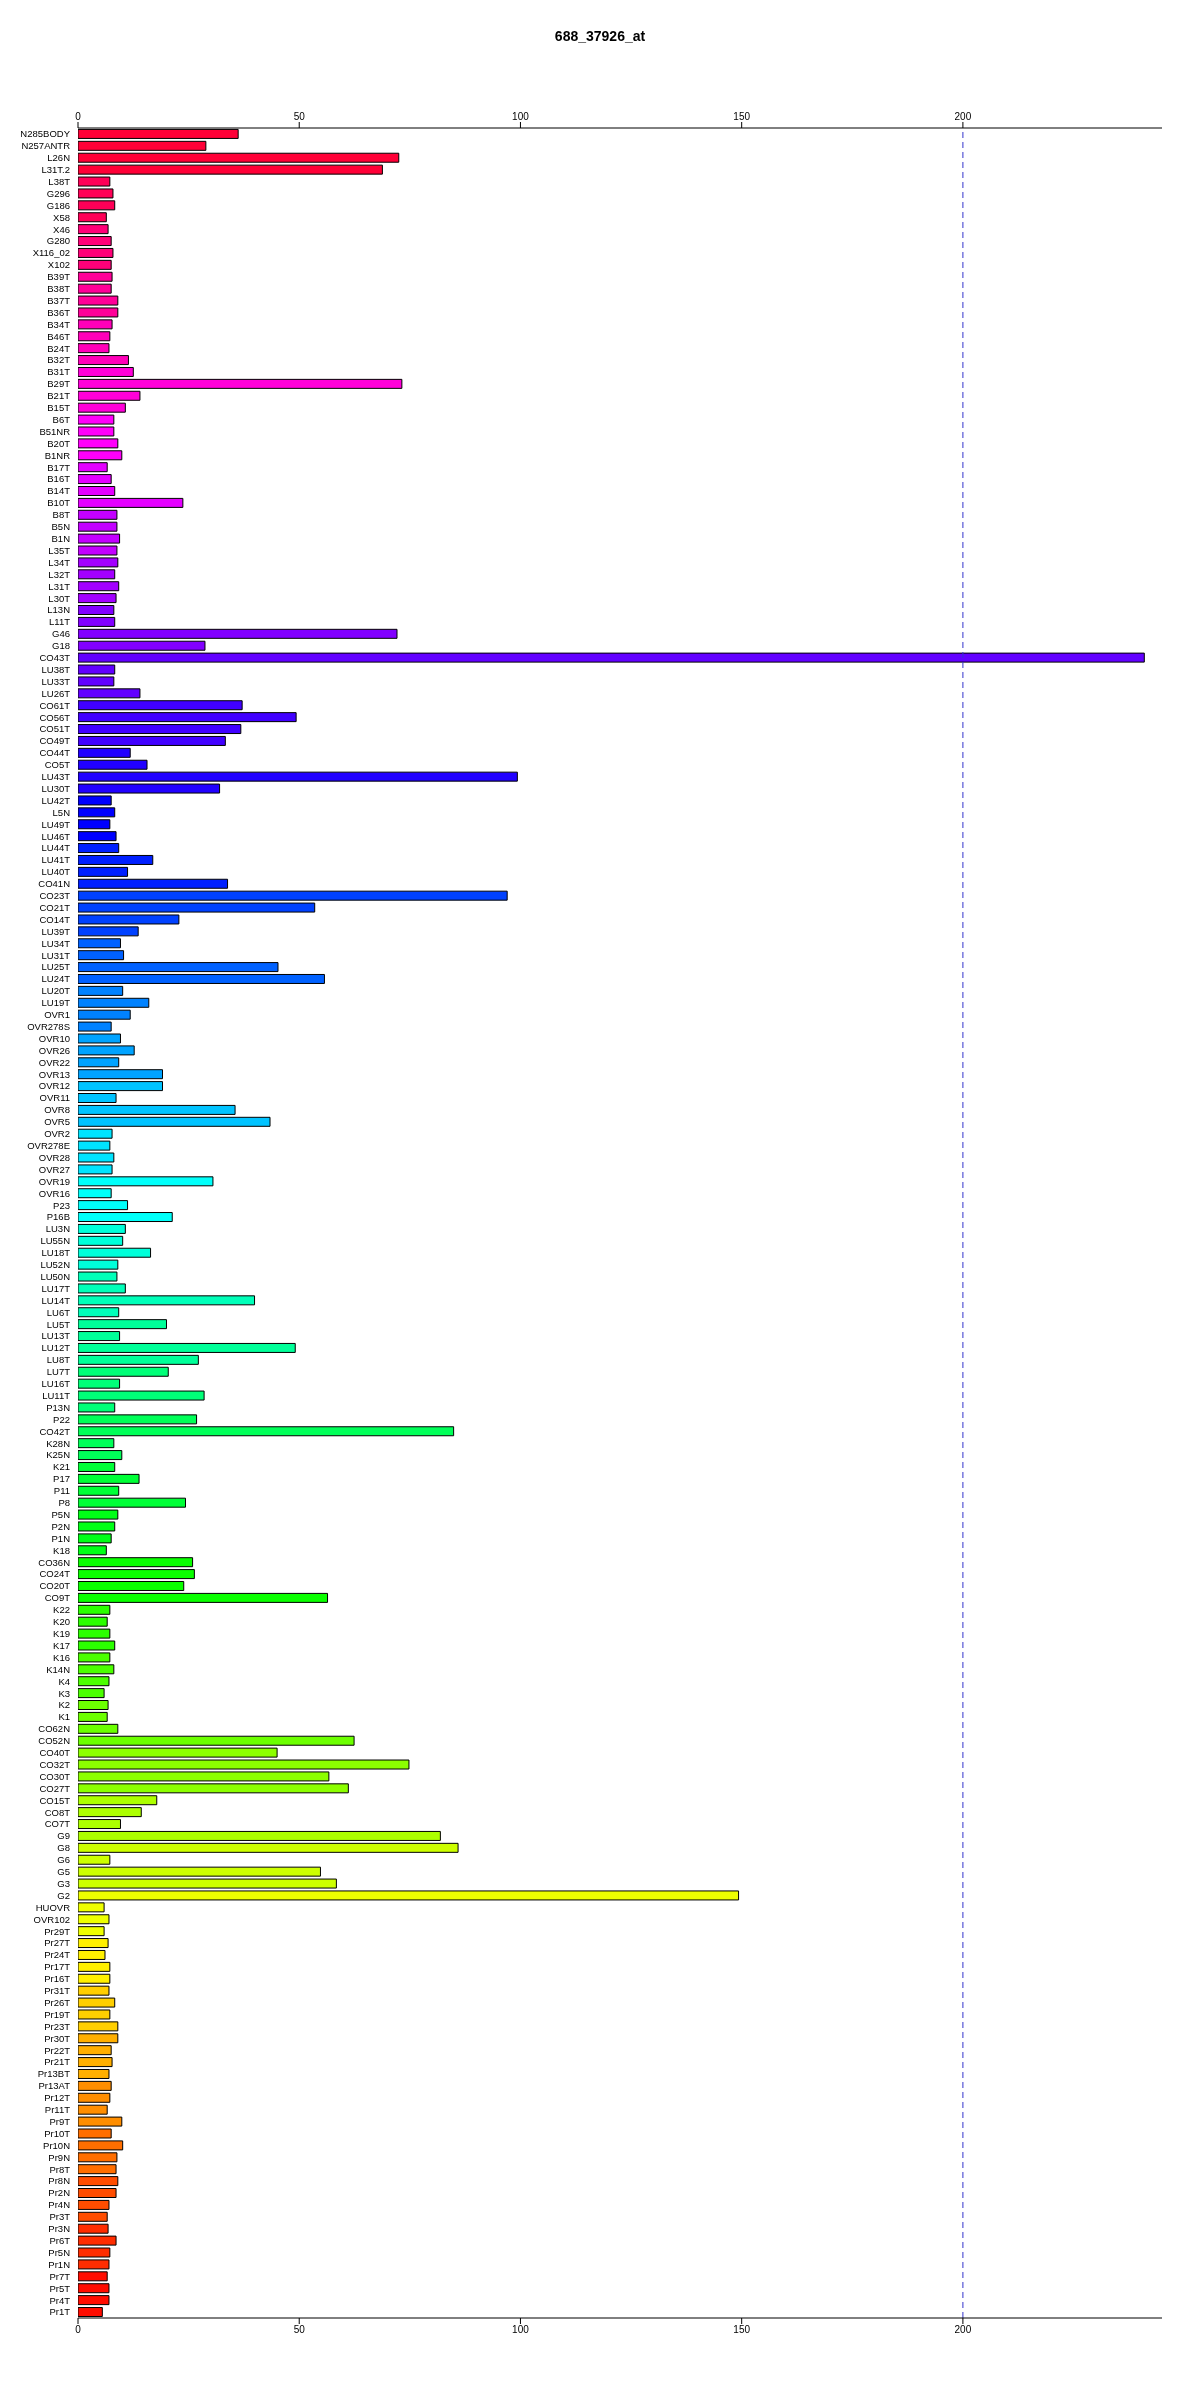 This screenshot has width=1200, height=2400. What do you see at coordinates (54, 1169) in the screenshot?
I see `y-tick-label: OVR27` at bounding box center [54, 1169].